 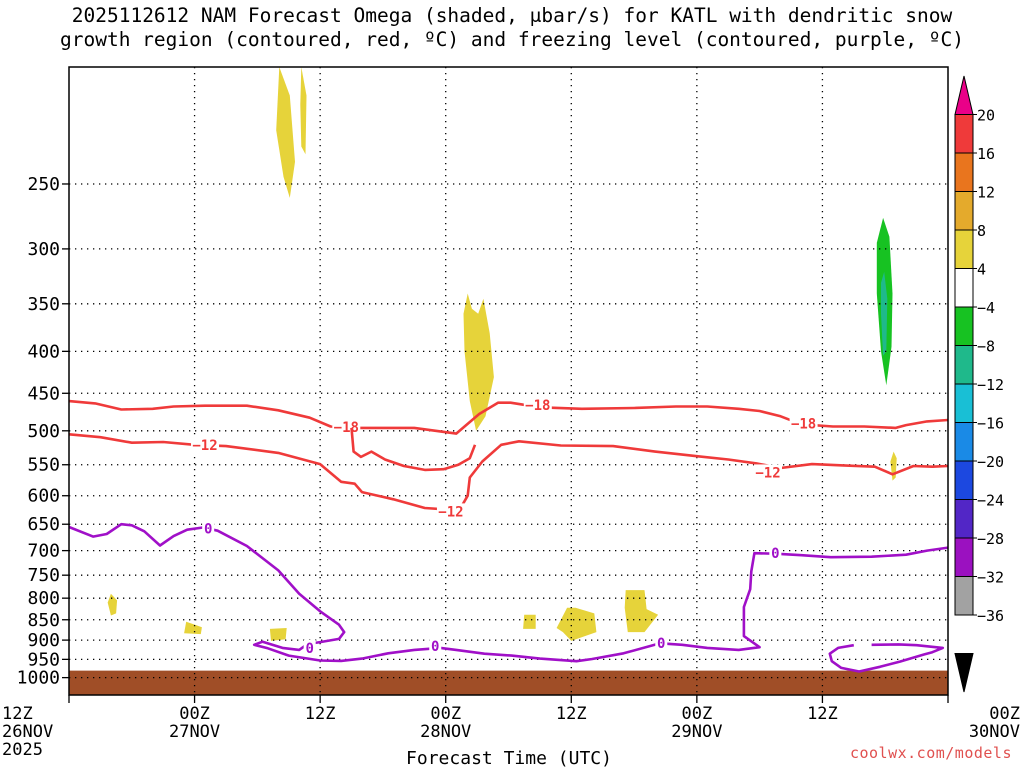 I want to click on colorbar-bottom-arrow, so click(x=964, y=673).